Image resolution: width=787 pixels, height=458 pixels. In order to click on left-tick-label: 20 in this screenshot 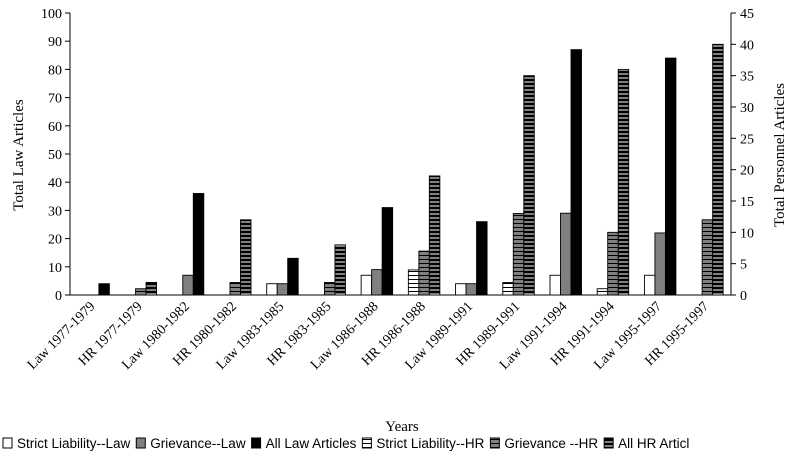, I will do `click(55, 240)`.